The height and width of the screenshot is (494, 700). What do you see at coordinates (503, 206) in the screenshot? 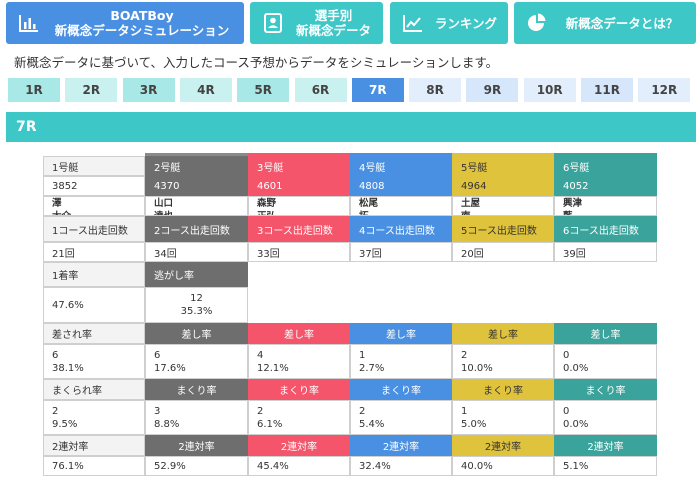
I see `racer-name-5: 土屋南` at bounding box center [503, 206].